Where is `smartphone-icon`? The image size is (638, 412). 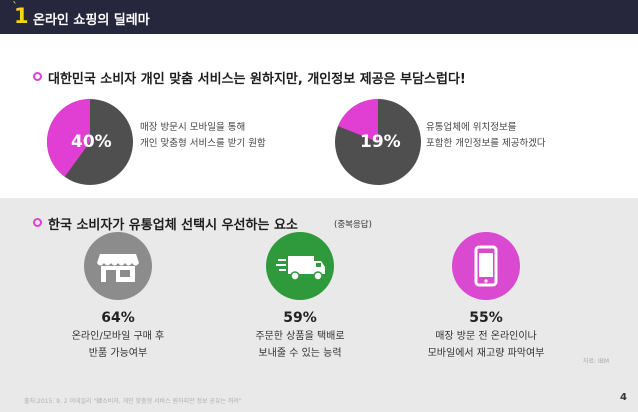 smartphone-icon is located at coordinates (486, 266).